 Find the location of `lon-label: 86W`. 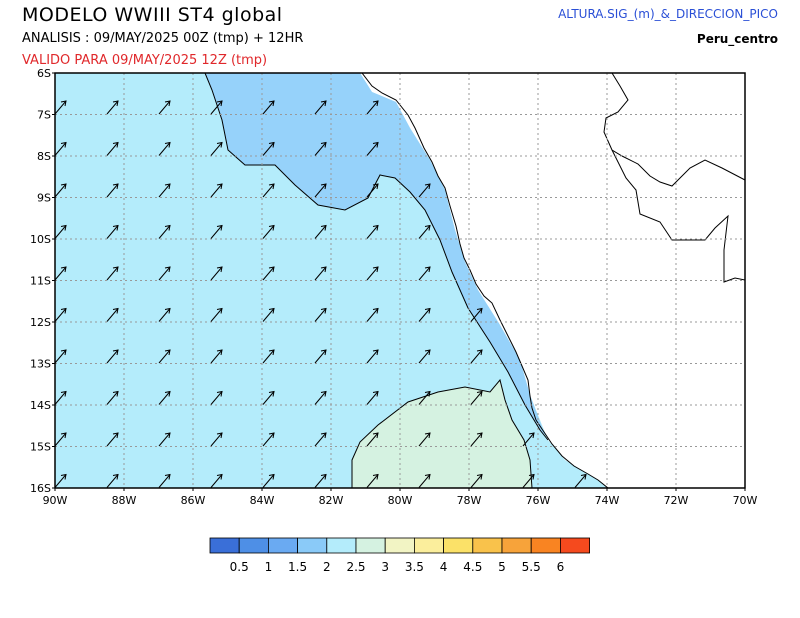

lon-label: 86W is located at coordinates (193, 500).